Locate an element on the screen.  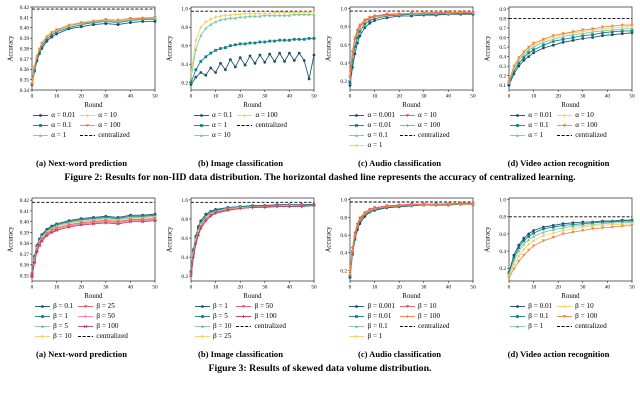
chart-fig2-audio-classification: 0.2 0.4 0.6 0.8 1.0 0 10 20 30 40 50 Round Accuracy is located at coordinates (399, 56).